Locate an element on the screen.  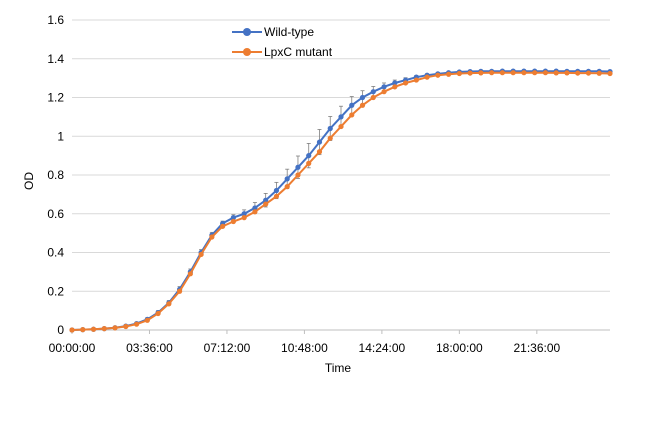
legend-swatch-wild-type is located at coordinates (247, 32).